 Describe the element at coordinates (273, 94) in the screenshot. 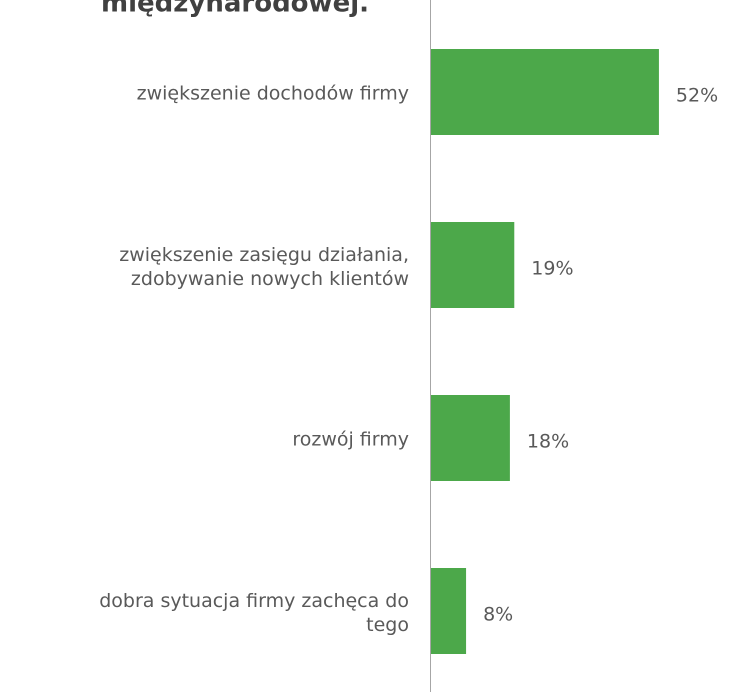

I see `category-label: zwiększenie dochodów firmy` at that location.